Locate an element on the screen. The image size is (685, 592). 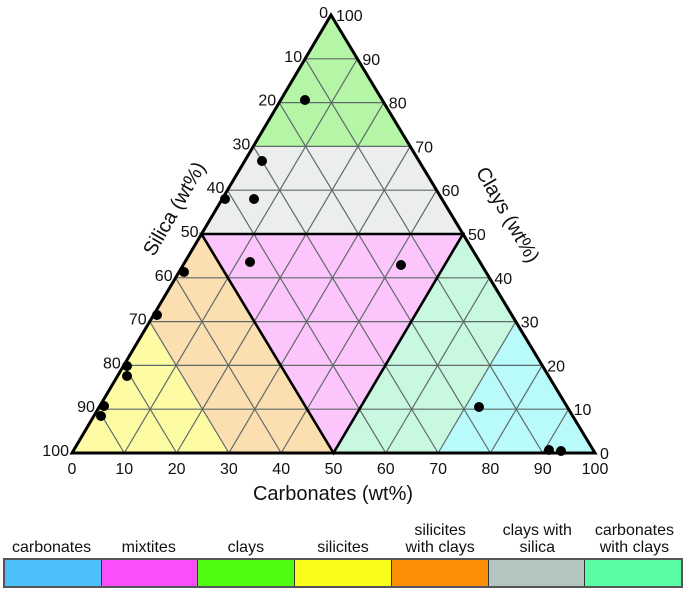
carbonates-tick: 100 is located at coordinates (595, 469).